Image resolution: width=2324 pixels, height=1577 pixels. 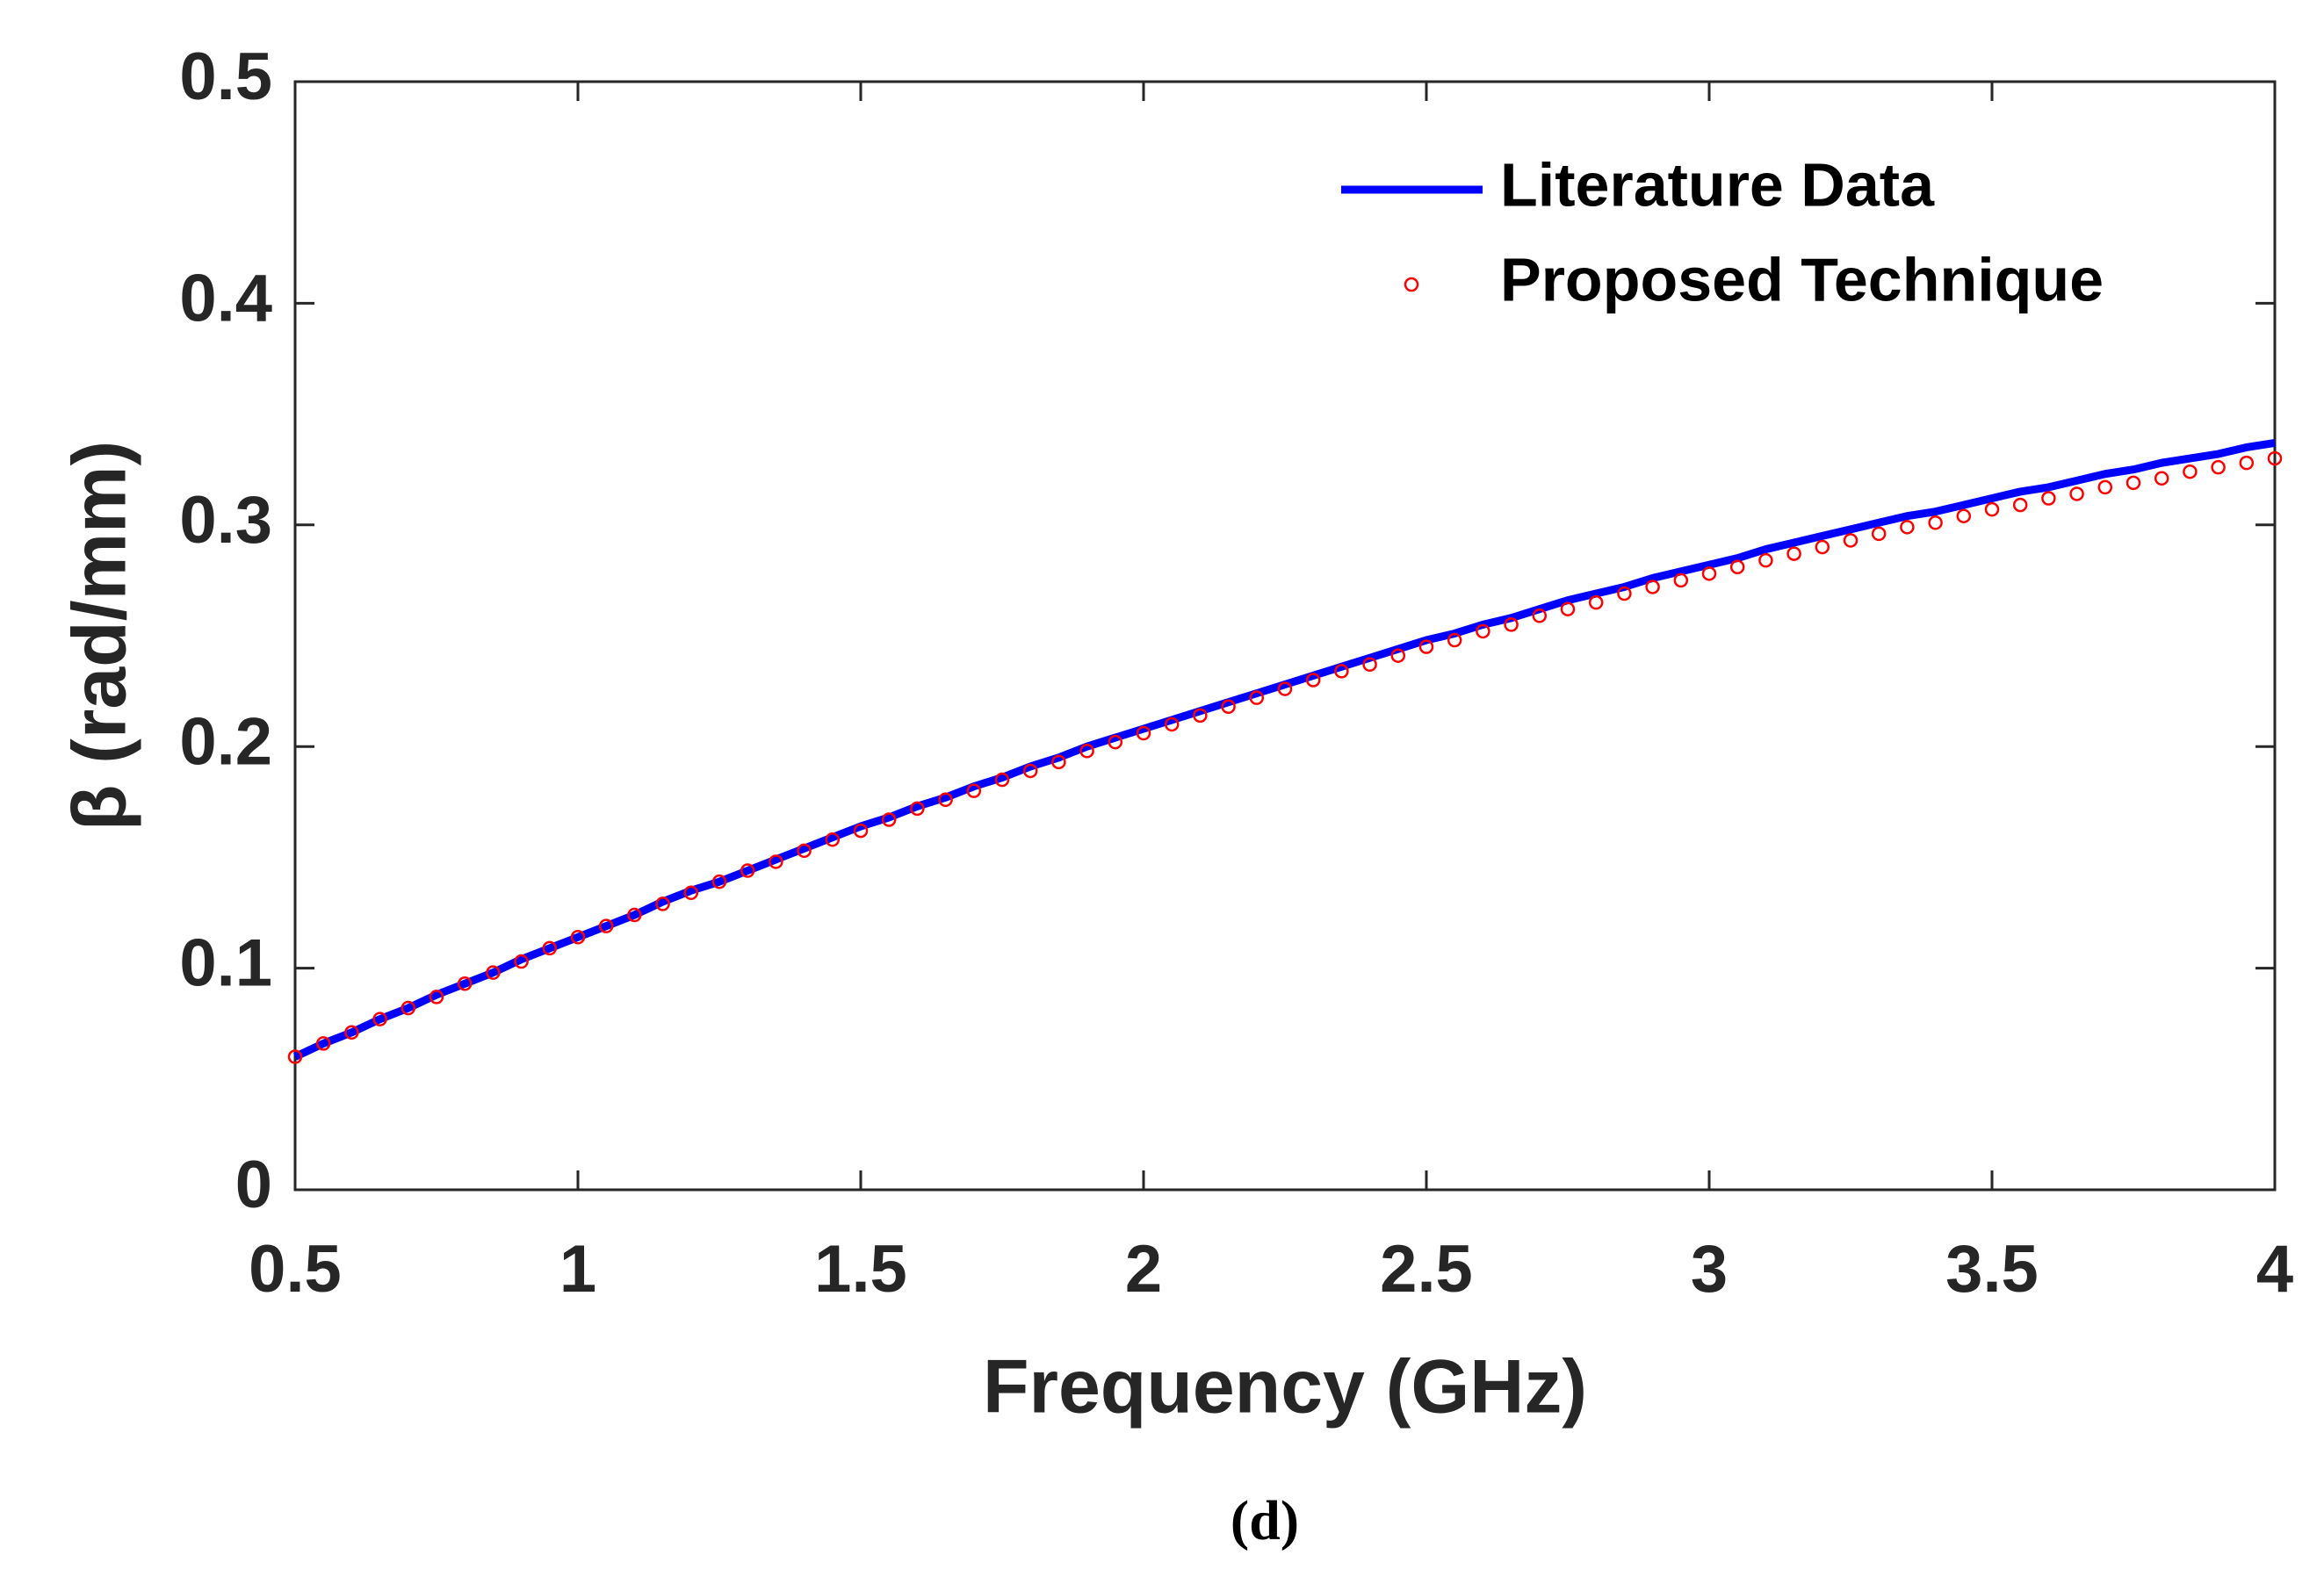 I want to click on y-tick-label: 0.5, so click(x=225, y=77).